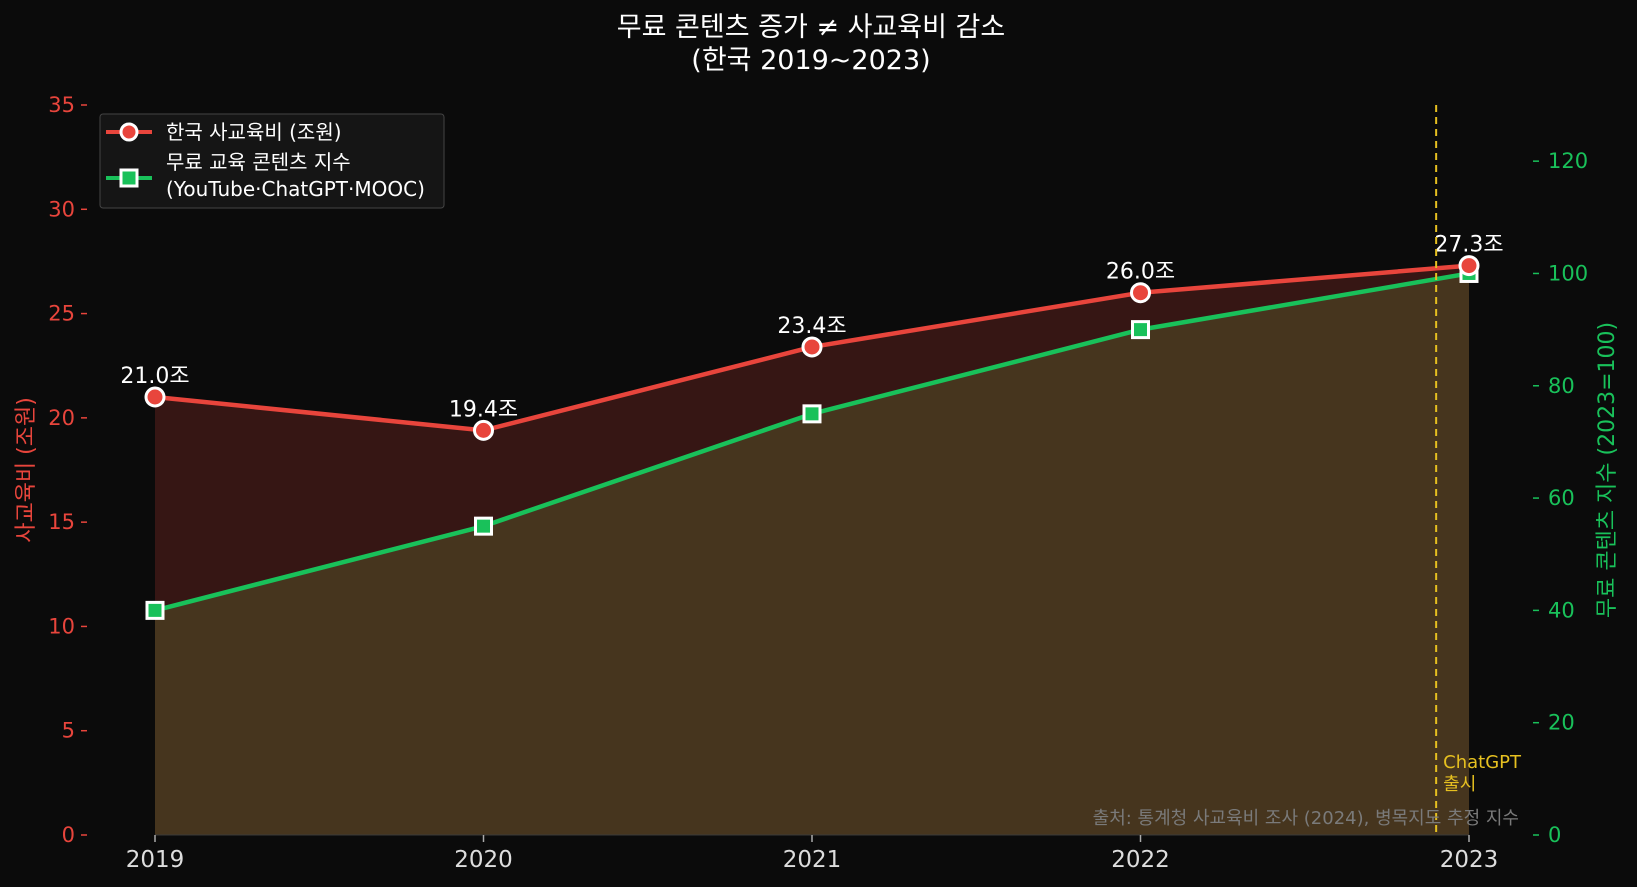 This screenshot has height=887, width=1637. I want to click on private-education-data-label: 19.4조, so click(483, 409).